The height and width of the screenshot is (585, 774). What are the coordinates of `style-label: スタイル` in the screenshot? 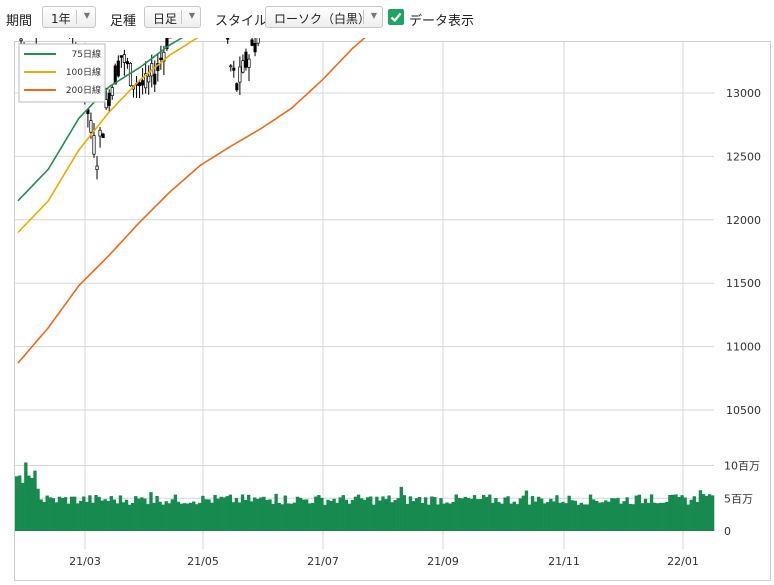 It's located at (241, 21).